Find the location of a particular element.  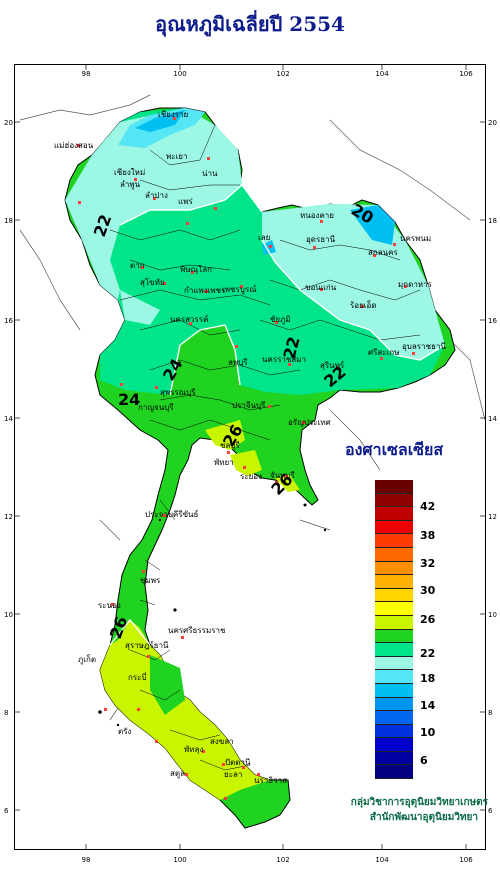

province-label: สุพรรณบุรี is located at coordinates (178, 392).